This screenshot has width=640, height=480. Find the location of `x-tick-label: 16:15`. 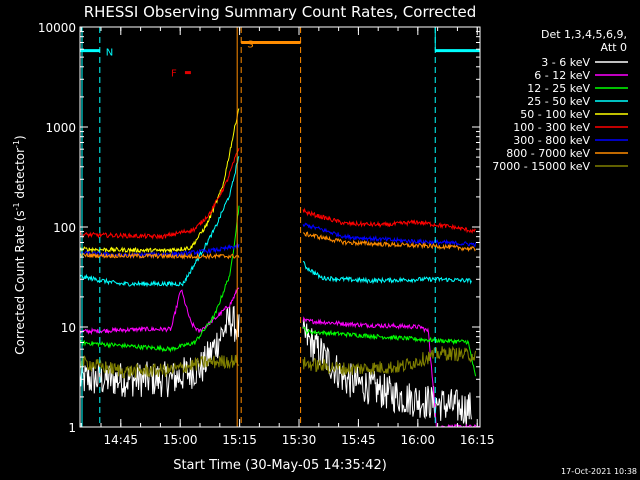

x-tick-label: 16:15 is located at coordinates (477, 440).